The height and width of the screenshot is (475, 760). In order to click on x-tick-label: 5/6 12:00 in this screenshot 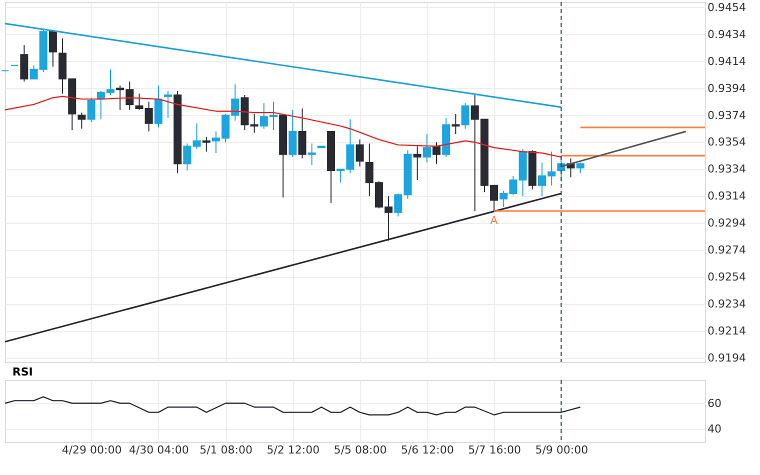, I will do `click(427, 450)`.